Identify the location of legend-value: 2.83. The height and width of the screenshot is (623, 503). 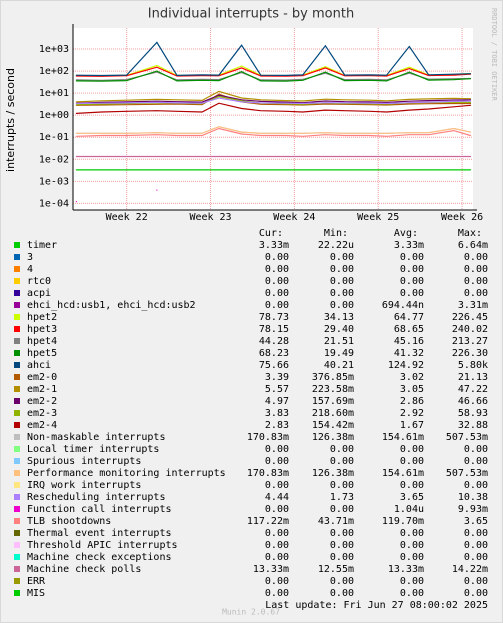
(277, 425).